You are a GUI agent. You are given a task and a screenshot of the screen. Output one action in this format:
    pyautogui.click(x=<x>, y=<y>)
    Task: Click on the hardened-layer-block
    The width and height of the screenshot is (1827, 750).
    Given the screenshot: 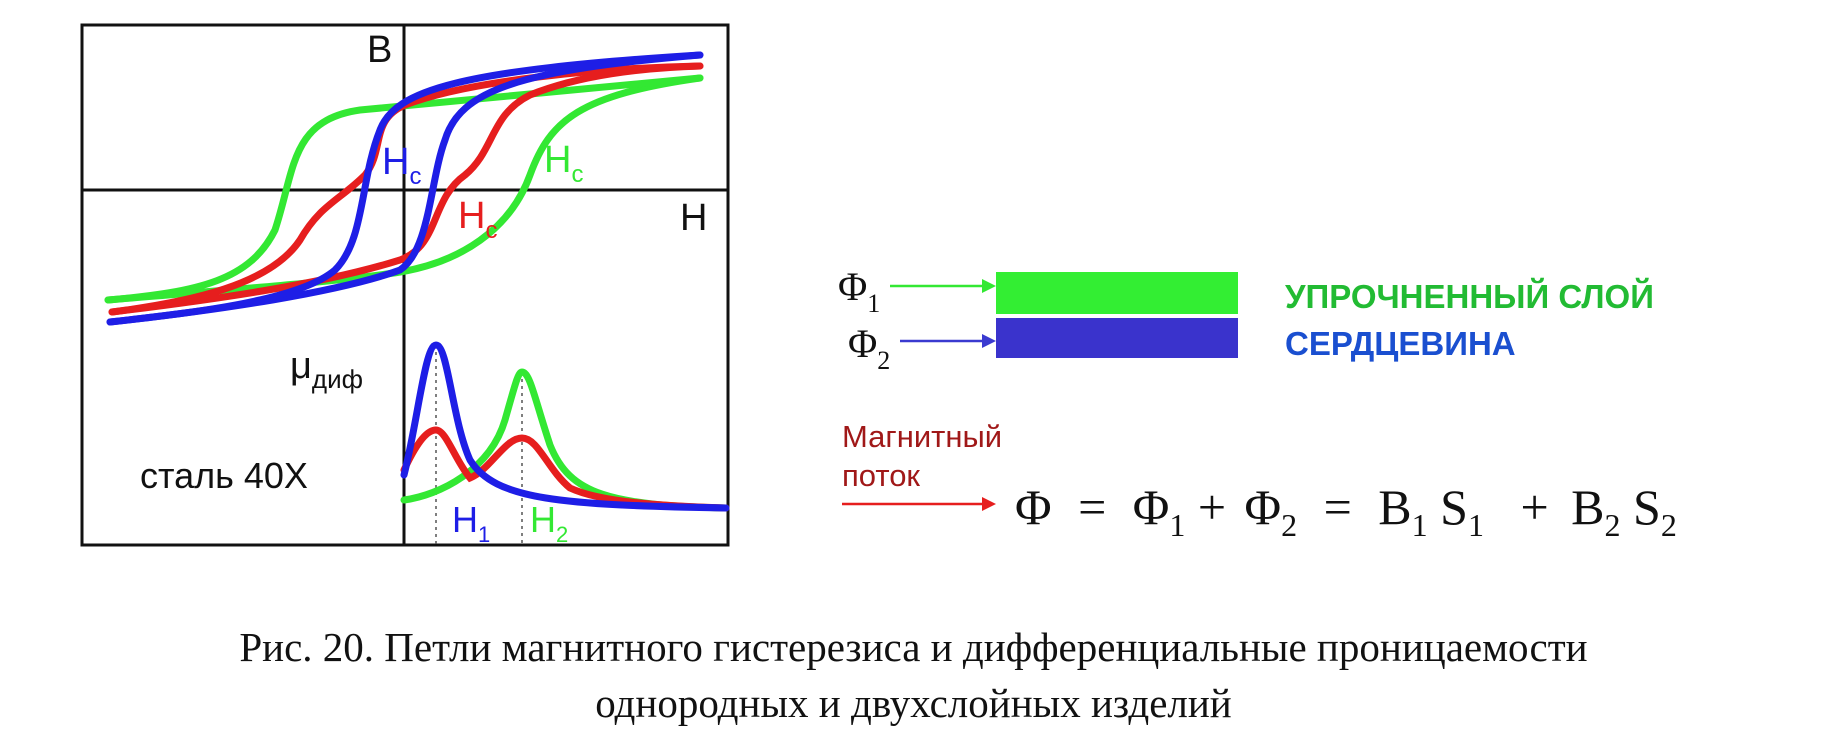 What is the action you would take?
    pyautogui.click(x=1117, y=293)
    